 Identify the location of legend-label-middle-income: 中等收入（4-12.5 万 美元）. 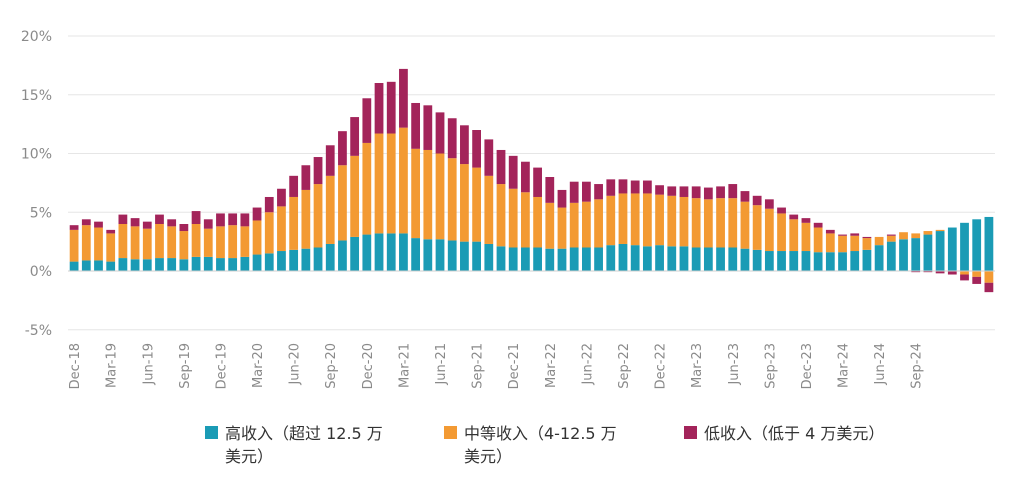
(540, 445).